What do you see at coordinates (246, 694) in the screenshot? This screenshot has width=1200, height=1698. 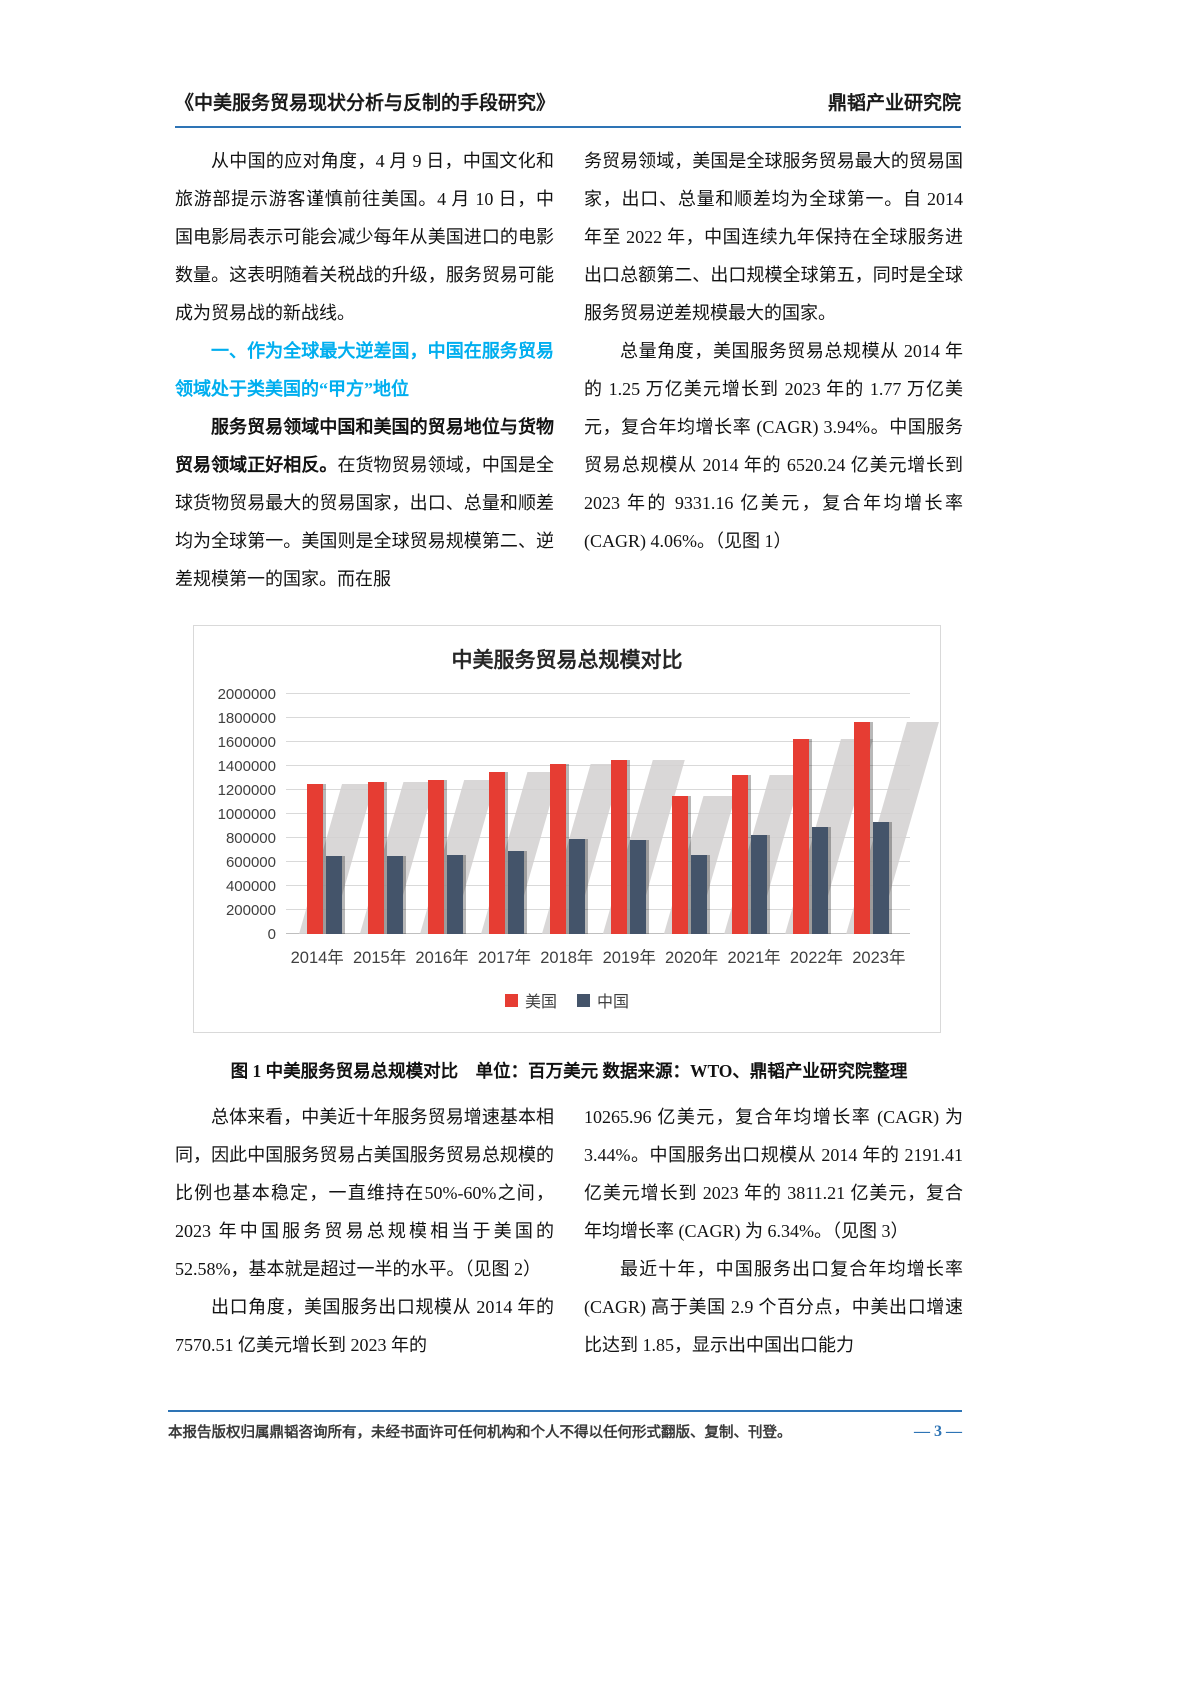 I see `y-tick-label: 2000000` at bounding box center [246, 694].